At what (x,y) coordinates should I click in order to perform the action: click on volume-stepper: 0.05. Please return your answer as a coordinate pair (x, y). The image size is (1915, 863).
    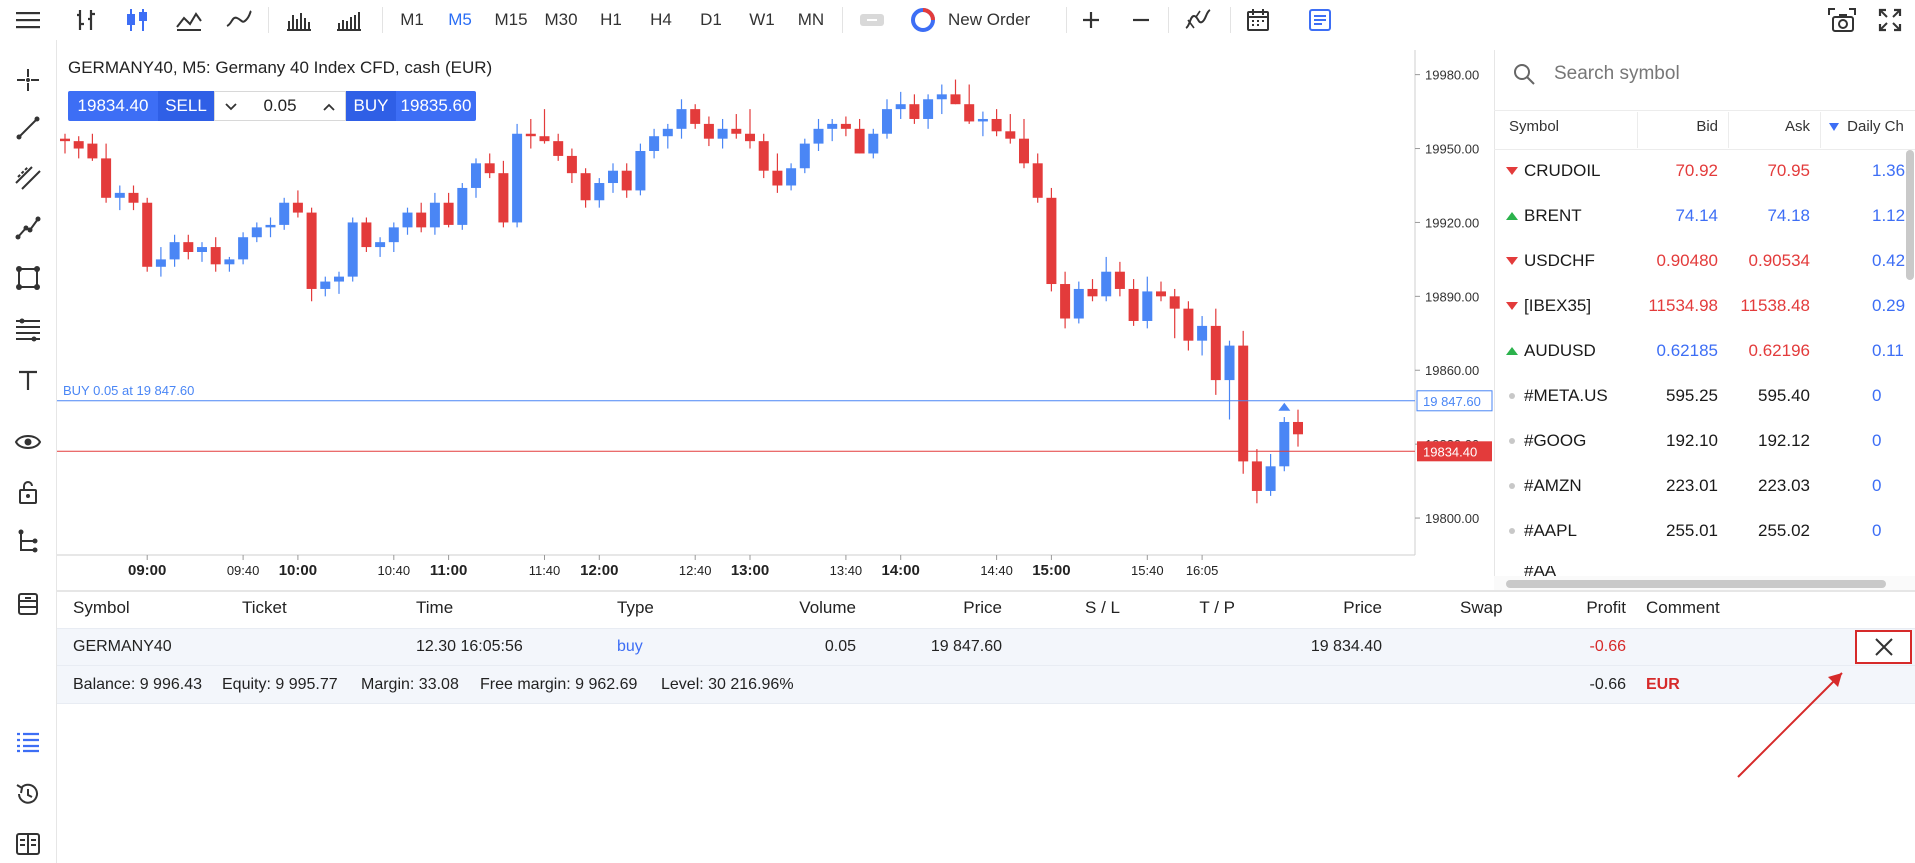
    Looking at the image, I should click on (280, 106).